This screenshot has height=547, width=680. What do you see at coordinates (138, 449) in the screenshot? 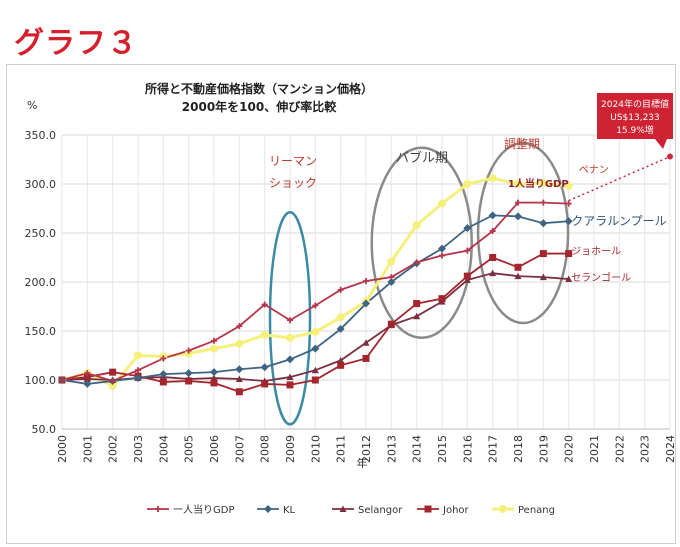
I see `x-tick-label: 2003` at bounding box center [138, 449].